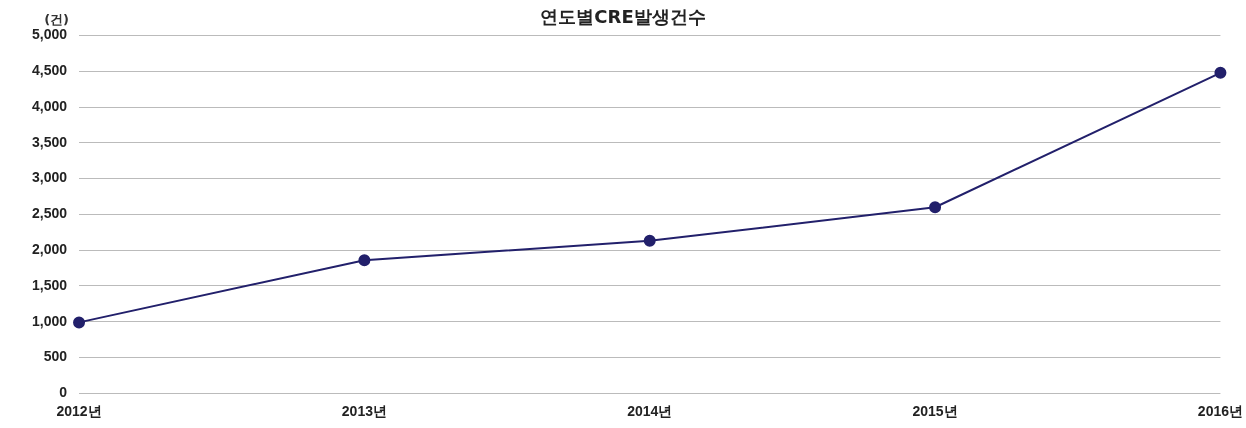  Describe the element at coordinates (49, 34) in the screenshot. I see `y-tick-label: 5,000` at that location.